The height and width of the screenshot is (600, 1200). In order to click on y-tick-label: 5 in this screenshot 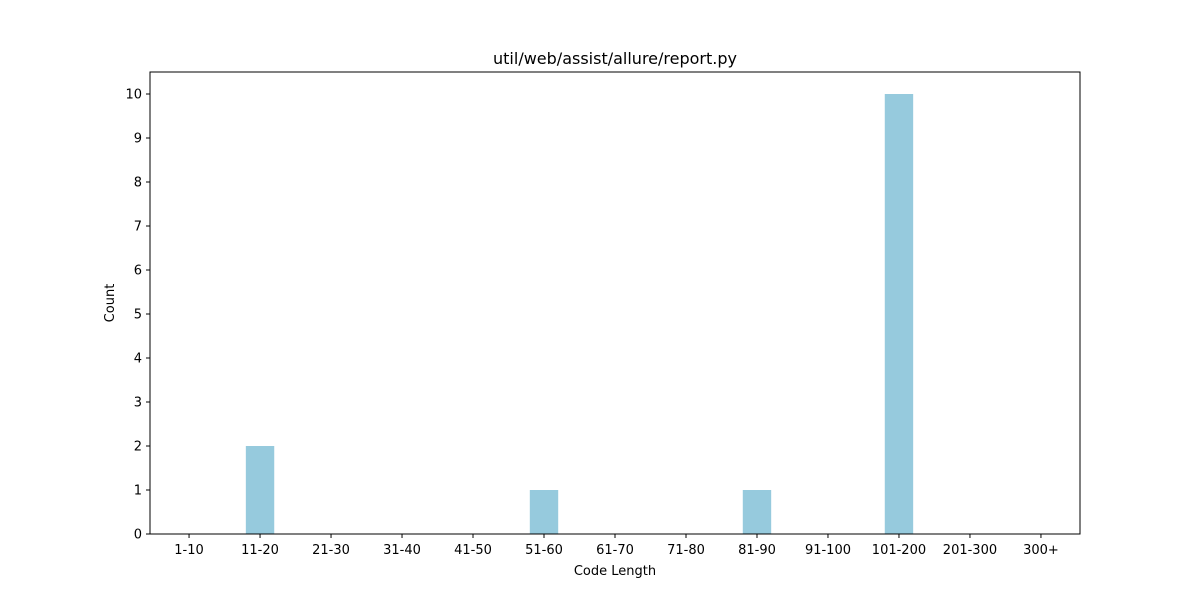, I will do `click(138, 315)`.